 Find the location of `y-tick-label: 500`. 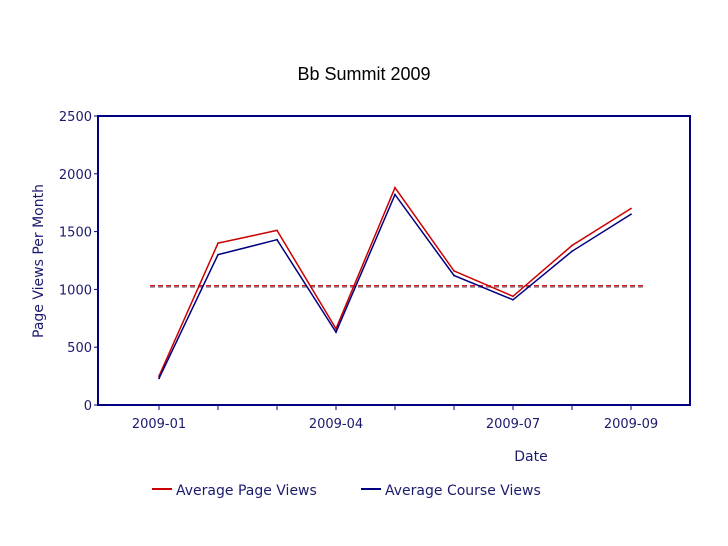

y-tick-label: 500 is located at coordinates (79, 348).